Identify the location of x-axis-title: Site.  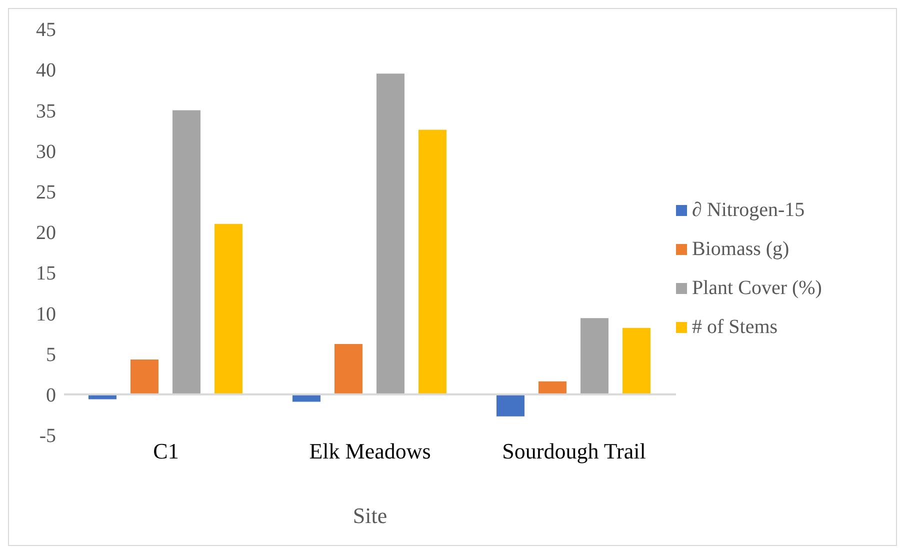
(370, 515).